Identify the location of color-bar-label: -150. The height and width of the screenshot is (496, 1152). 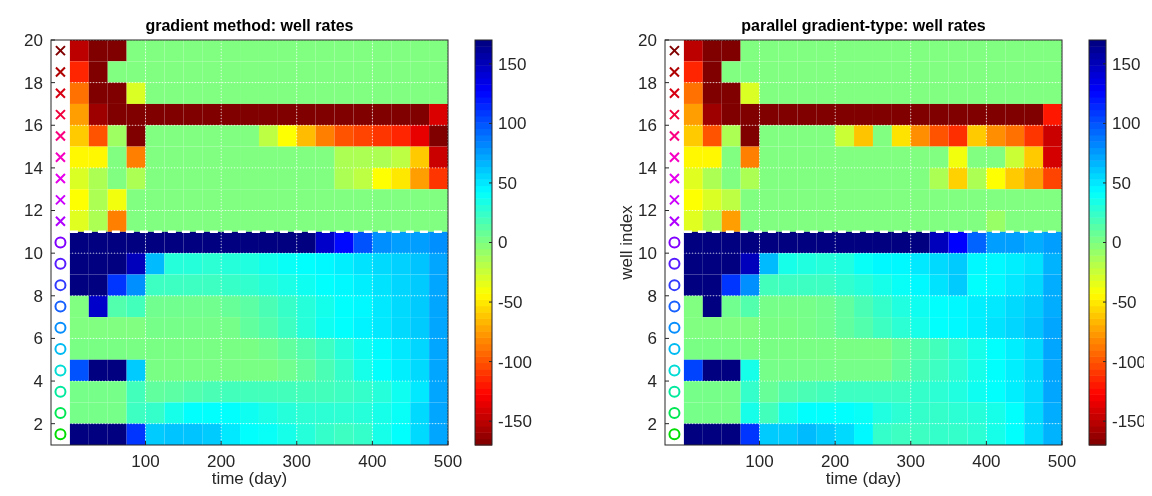
(515, 422).